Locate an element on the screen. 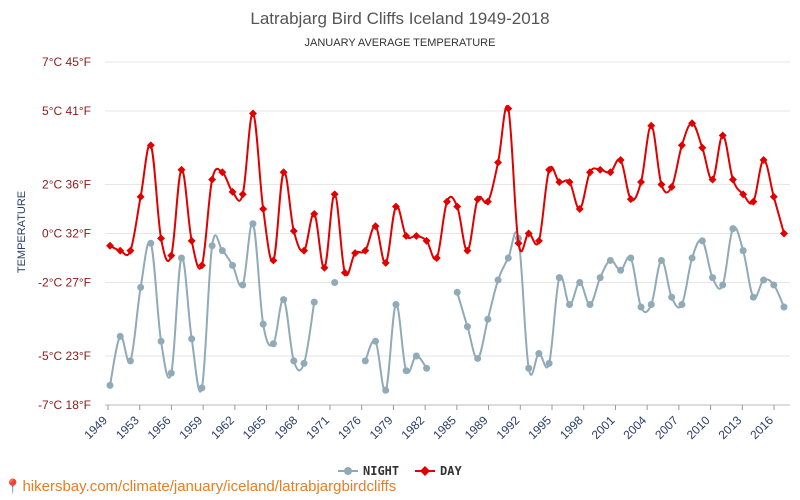 The height and width of the screenshot is (500, 800). legend-item-day: DAY is located at coordinates (438, 471).